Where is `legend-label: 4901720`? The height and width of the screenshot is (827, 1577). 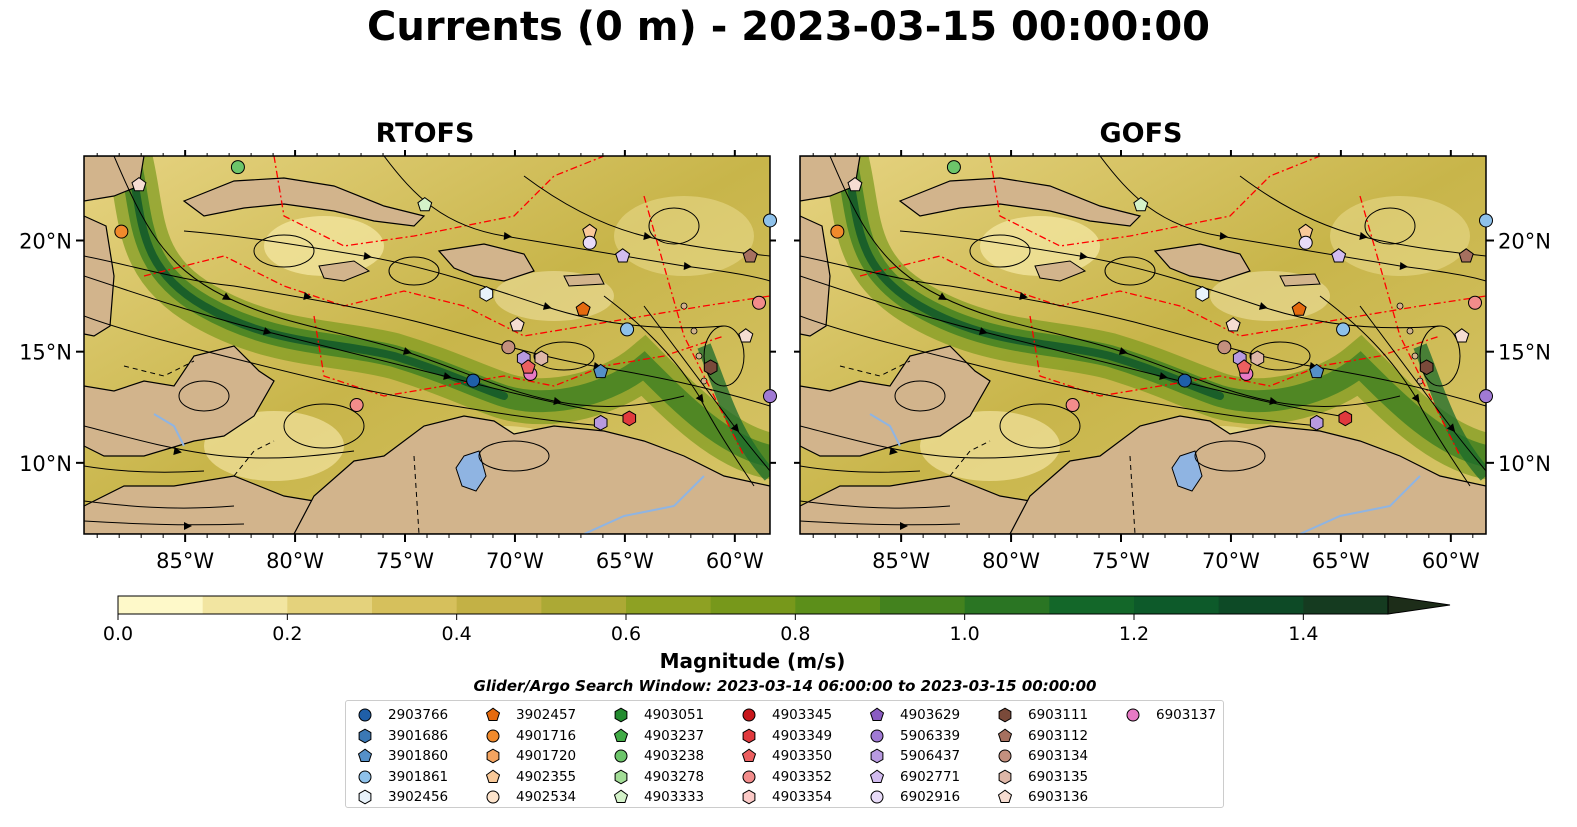
legend-label: 4901720 is located at coordinates (546, 756).